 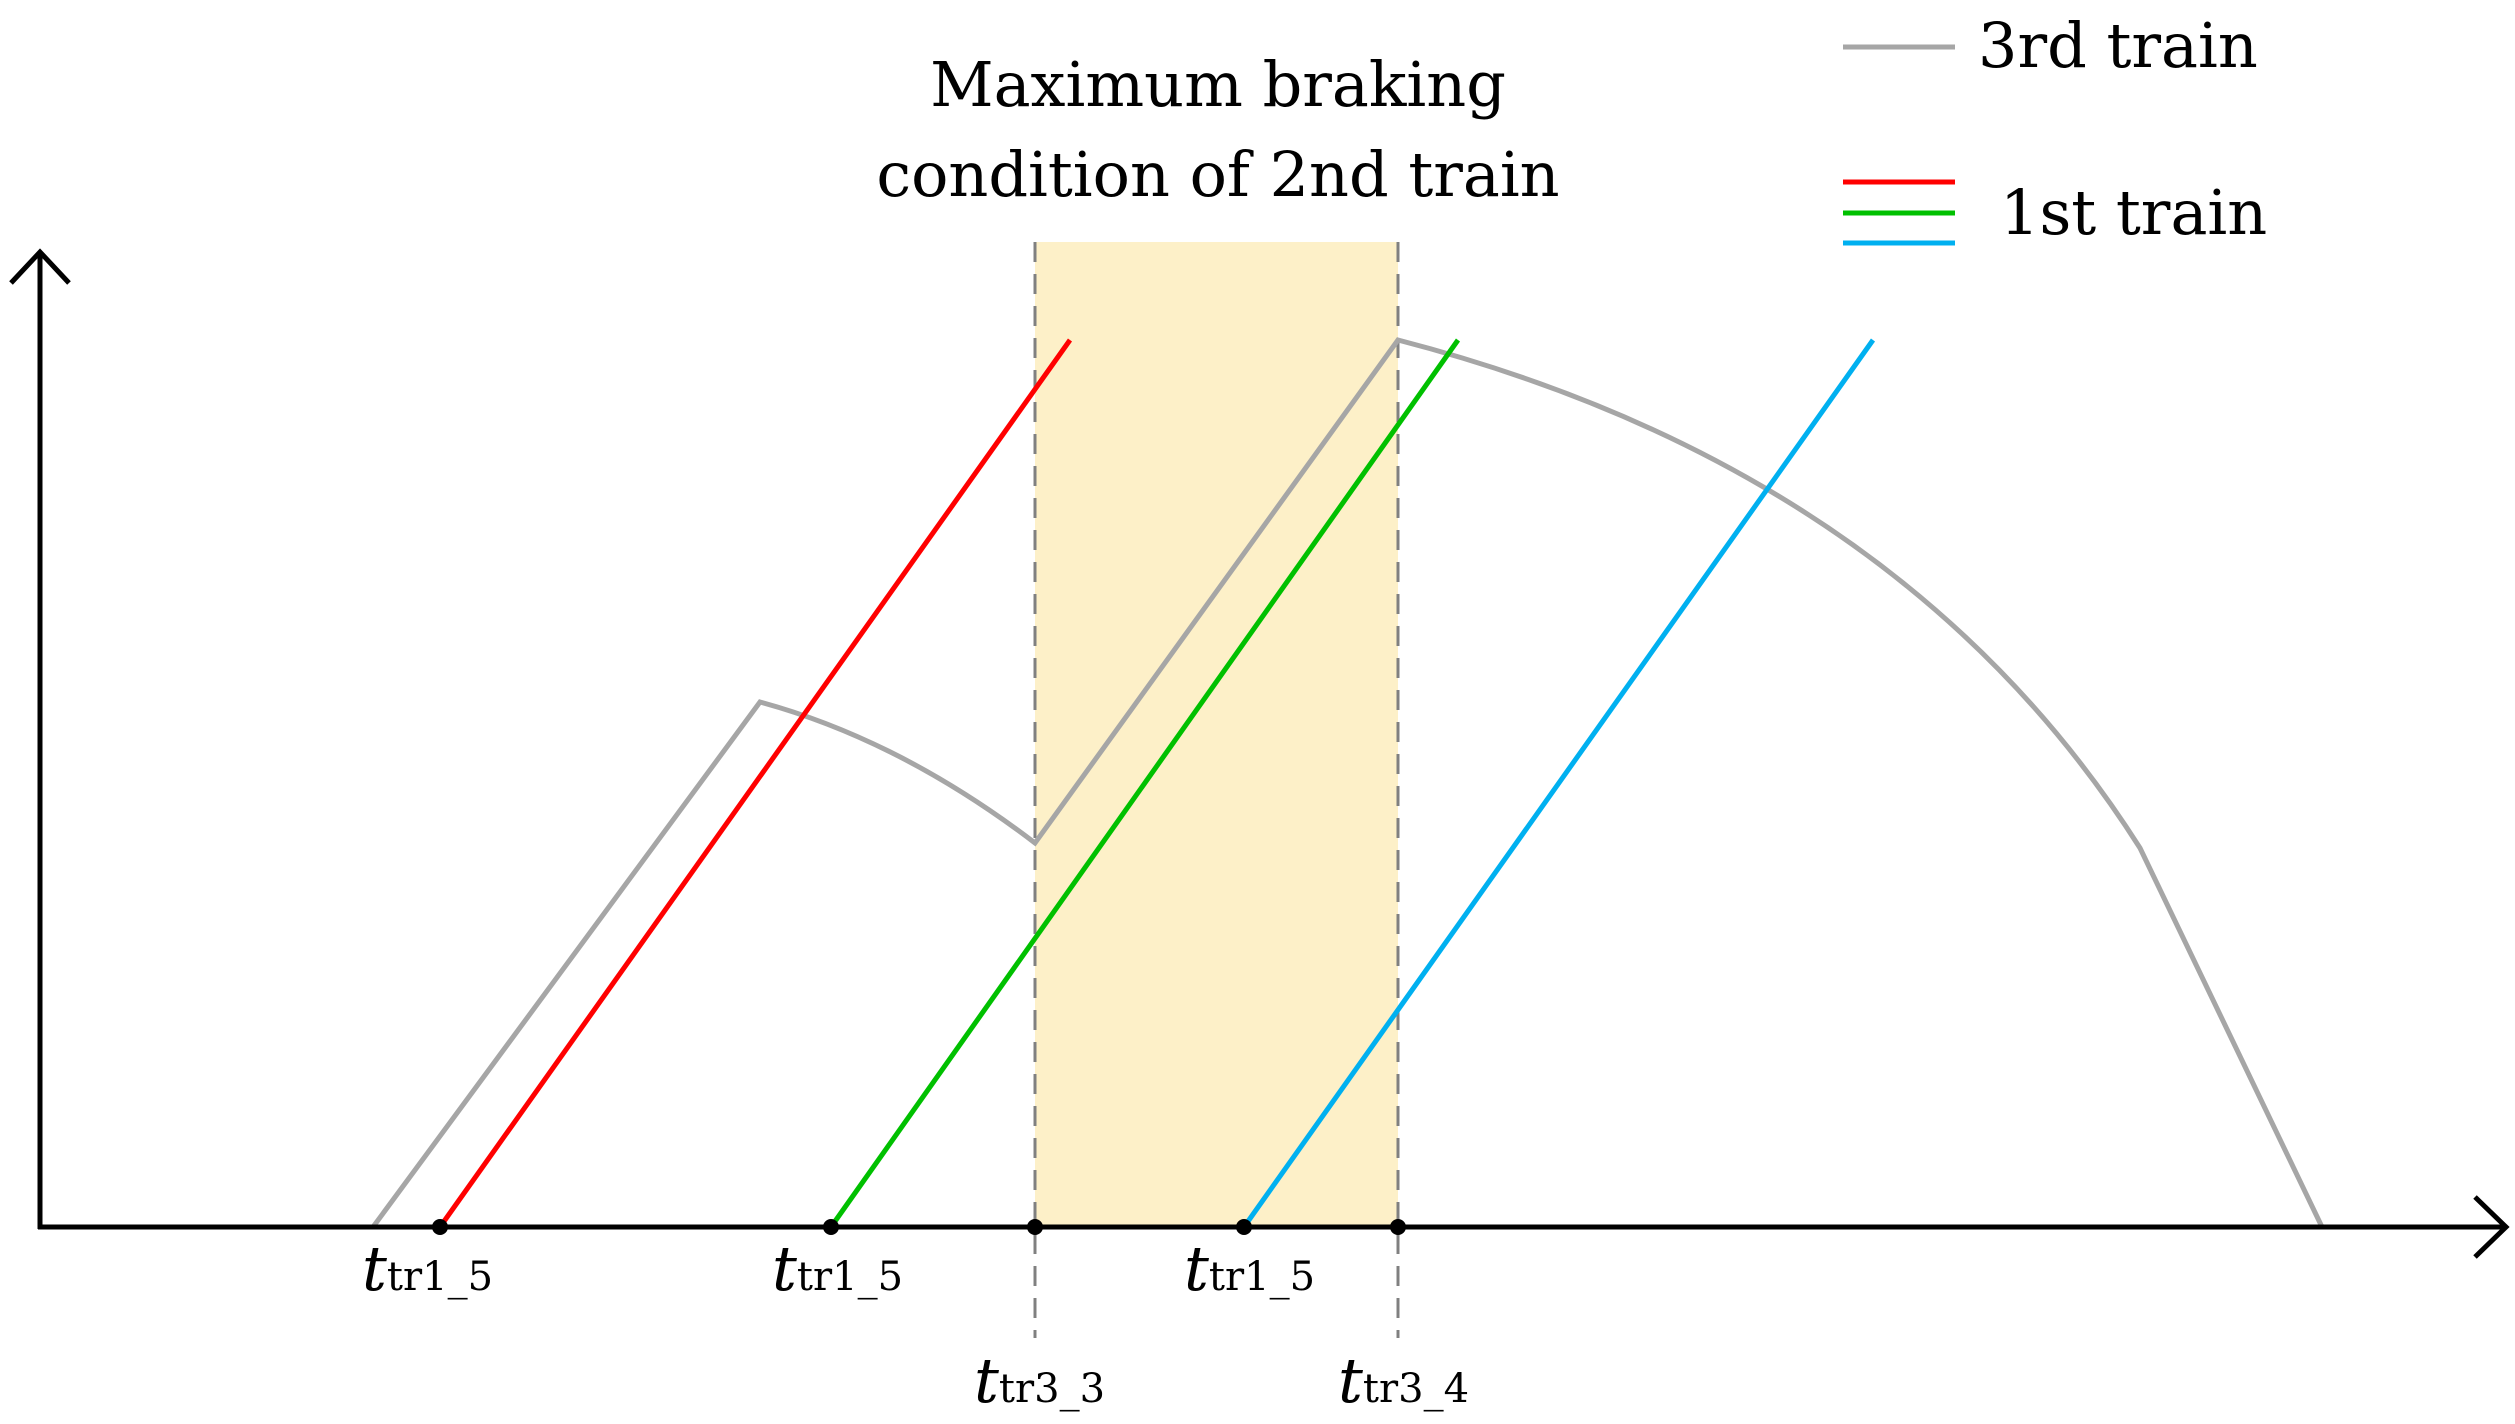 What do you see at coordinates (1216, 734) in the screenshot?
I see `max-braking-zone` at bounding box center [1216, 734].